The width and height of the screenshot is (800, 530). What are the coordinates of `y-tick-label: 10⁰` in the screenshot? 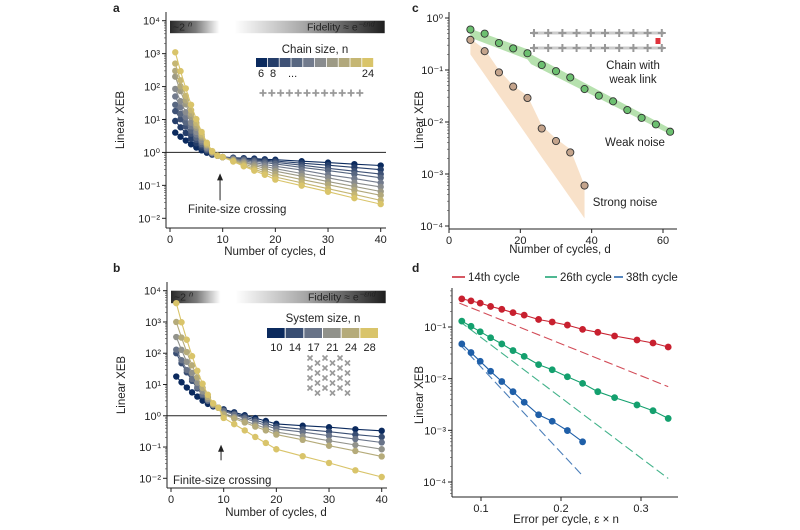 It's located at (151, 153).